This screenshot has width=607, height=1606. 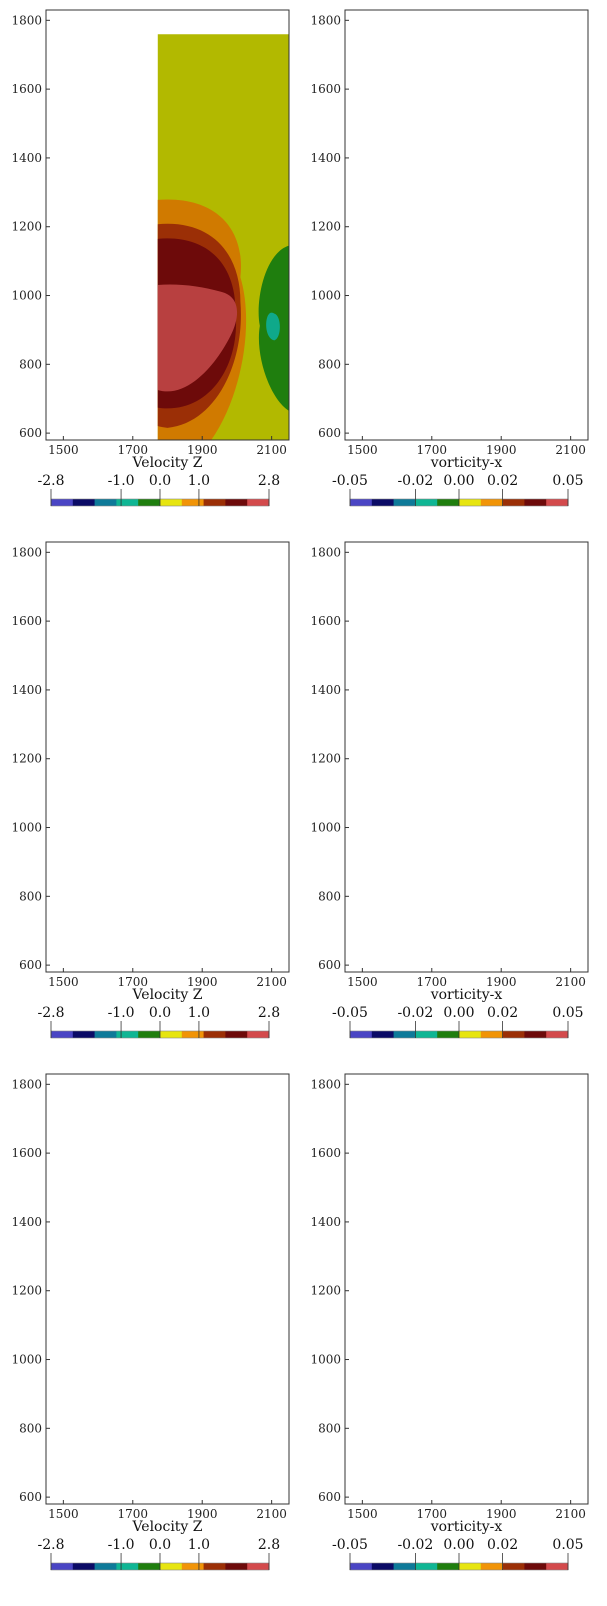 What do you see at coordinates (166, 1527) in the screenshot?
I see `axis-title: Velocity Z` at bounding box center [166, 1527].